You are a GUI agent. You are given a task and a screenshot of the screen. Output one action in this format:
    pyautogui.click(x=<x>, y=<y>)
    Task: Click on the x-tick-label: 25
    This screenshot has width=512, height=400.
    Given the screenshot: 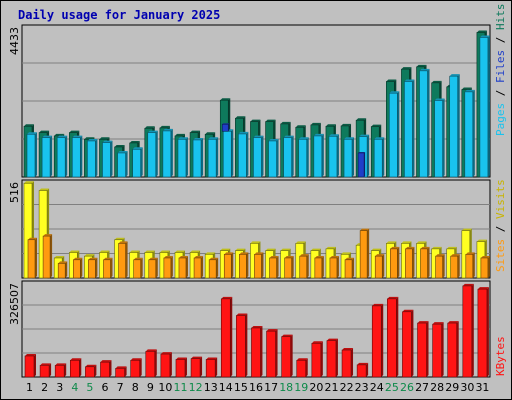 What is the action you would take?
    pyautogui.click(x=392, y=387)
    